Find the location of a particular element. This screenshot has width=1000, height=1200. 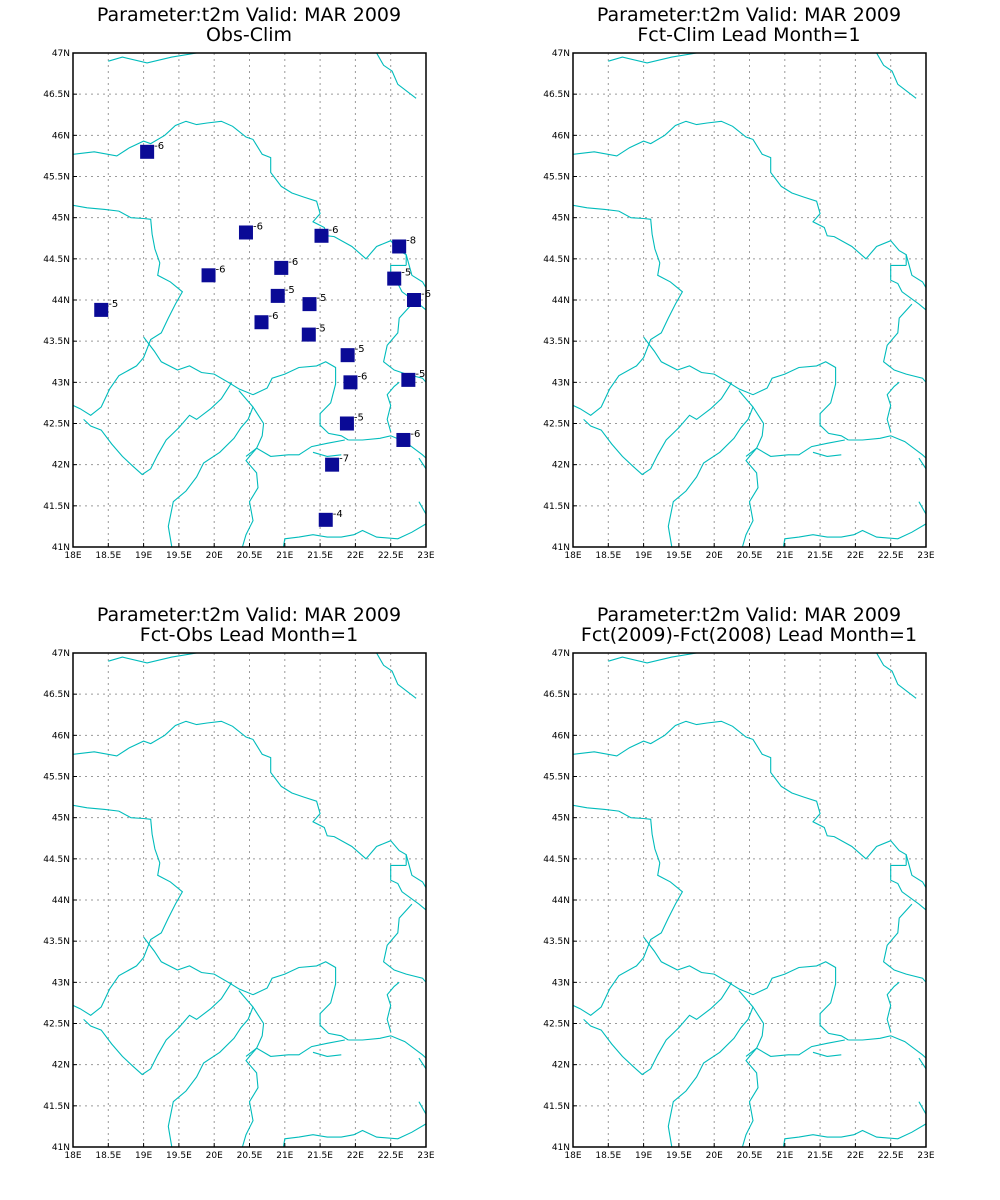

lat-tick-label: 47N is located at coordinates (61, 54).